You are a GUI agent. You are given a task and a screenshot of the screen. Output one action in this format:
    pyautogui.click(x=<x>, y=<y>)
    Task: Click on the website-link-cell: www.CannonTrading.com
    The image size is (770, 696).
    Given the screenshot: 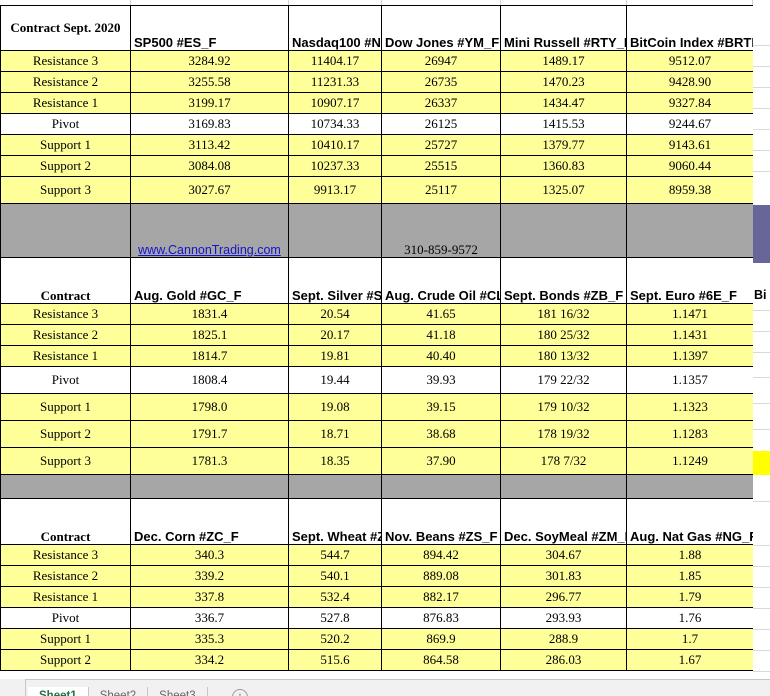 What is the action you would take?
    pyautogui.click(x=209, y=230)
    